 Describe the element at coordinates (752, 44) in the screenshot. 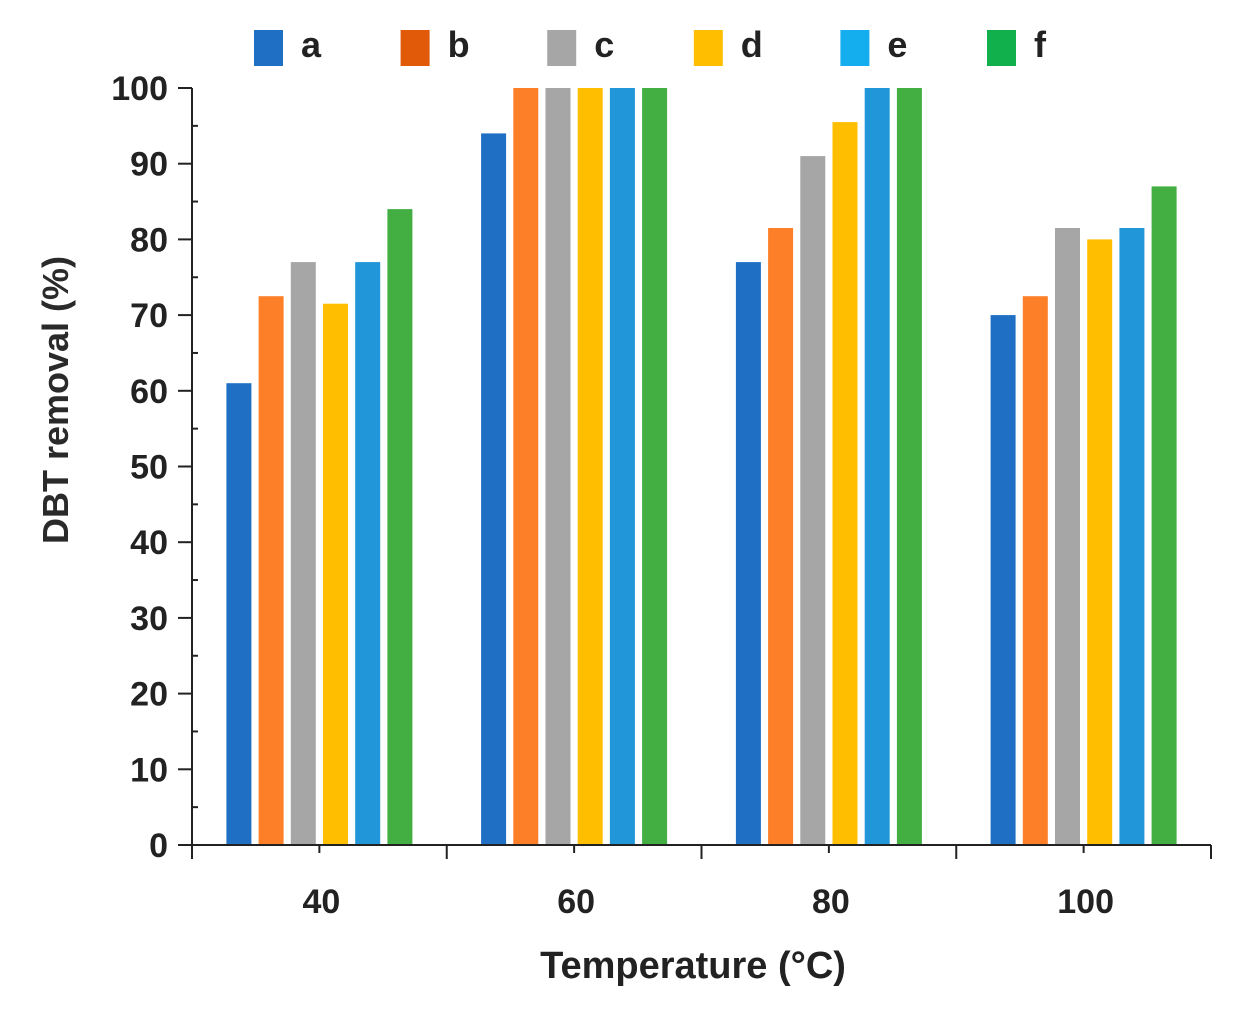

I see `legend-label-d: d` at that location.